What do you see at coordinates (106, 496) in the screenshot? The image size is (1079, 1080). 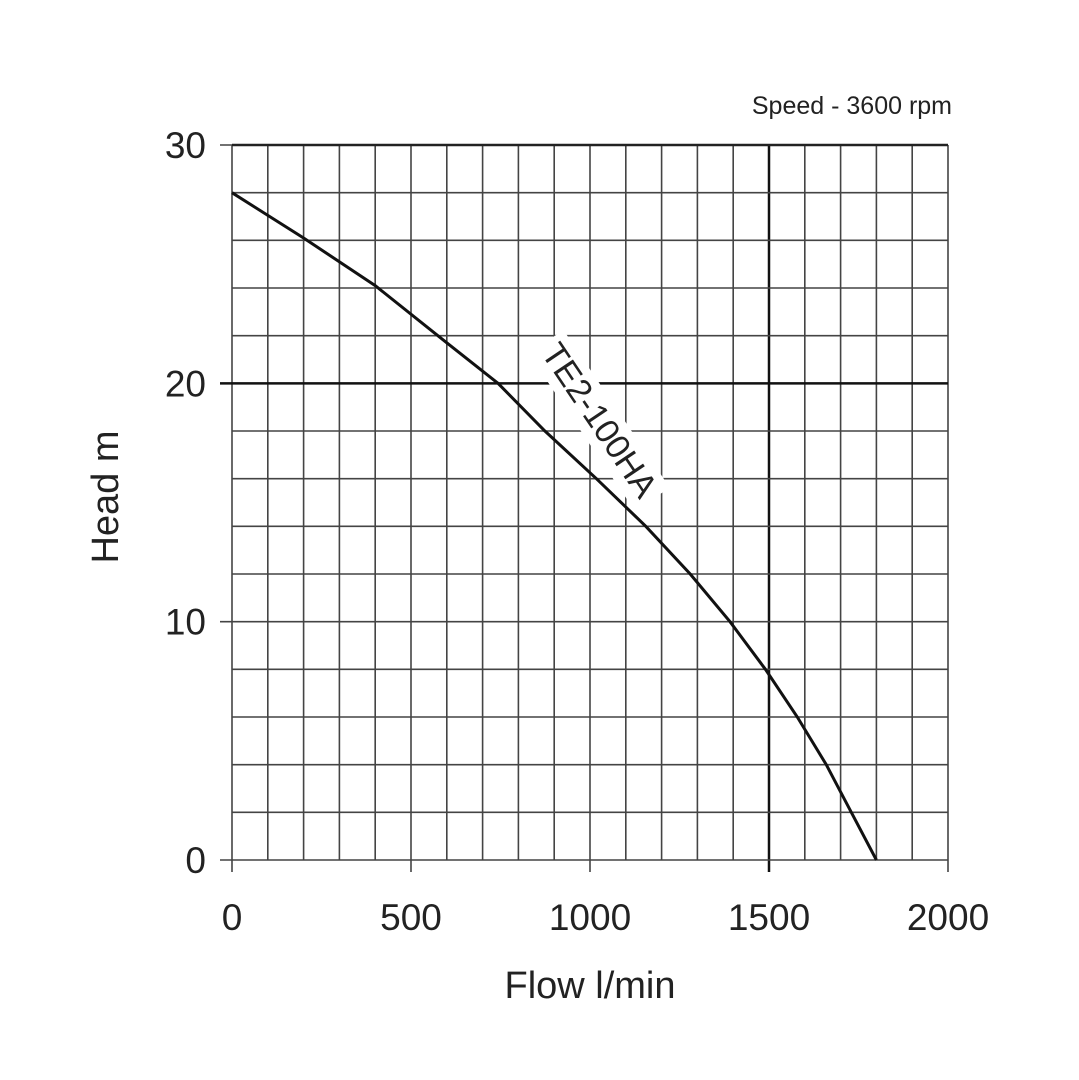 I see `y-axis-label: Head m` at bounding box center [106, 496].